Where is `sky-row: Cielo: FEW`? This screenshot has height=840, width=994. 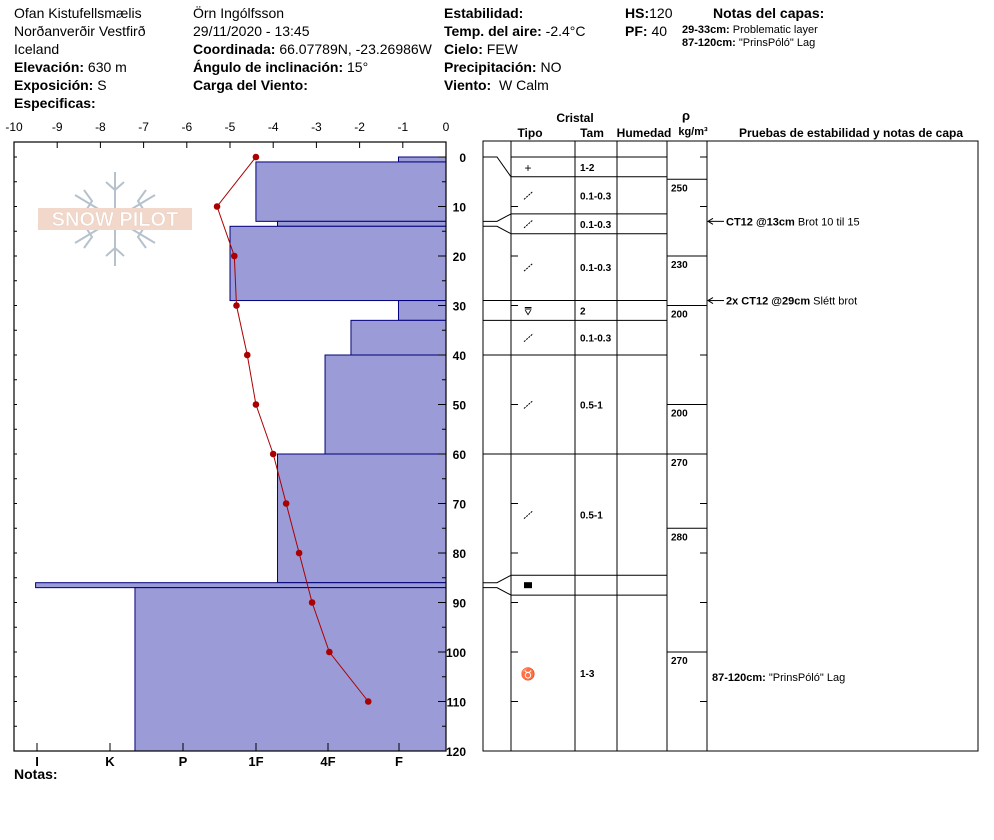 sky-row: Cielo: FEW is located at coordinates (481, 49).